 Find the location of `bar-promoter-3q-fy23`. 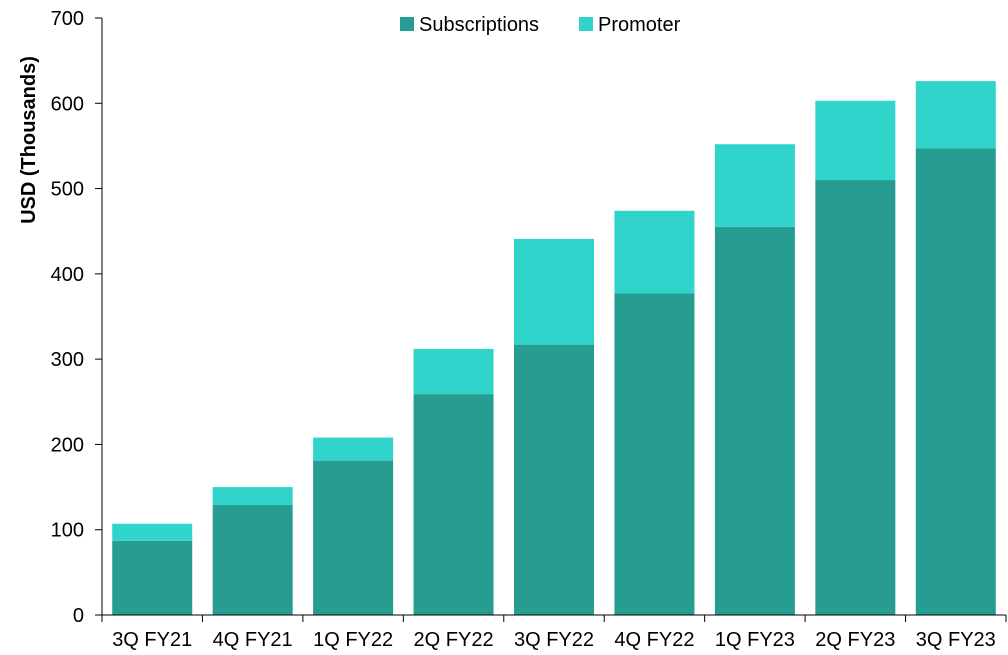

bar-promoter-3q-fy23 is located at coordinates (955, 115).